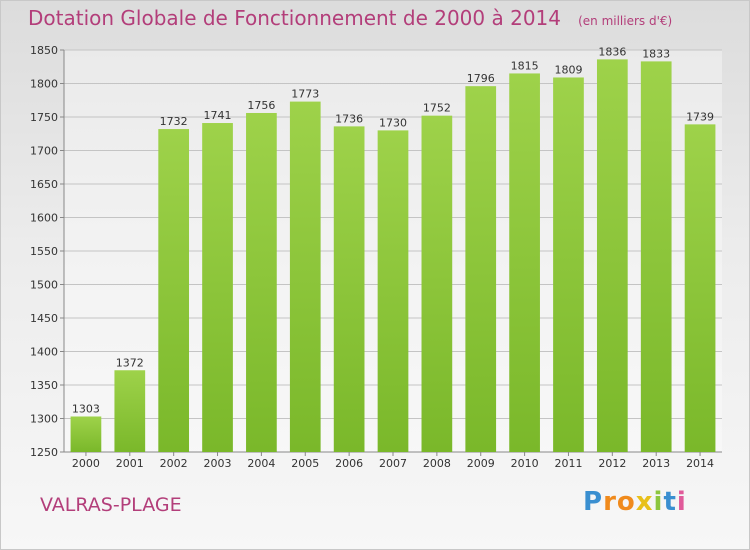  I want to click on y-tick-label: 1650, so click(44, 184).